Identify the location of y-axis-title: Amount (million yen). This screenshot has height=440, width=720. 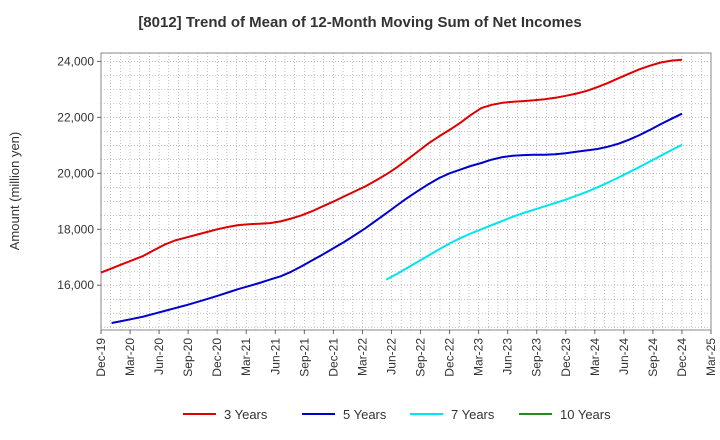
(14, 191).